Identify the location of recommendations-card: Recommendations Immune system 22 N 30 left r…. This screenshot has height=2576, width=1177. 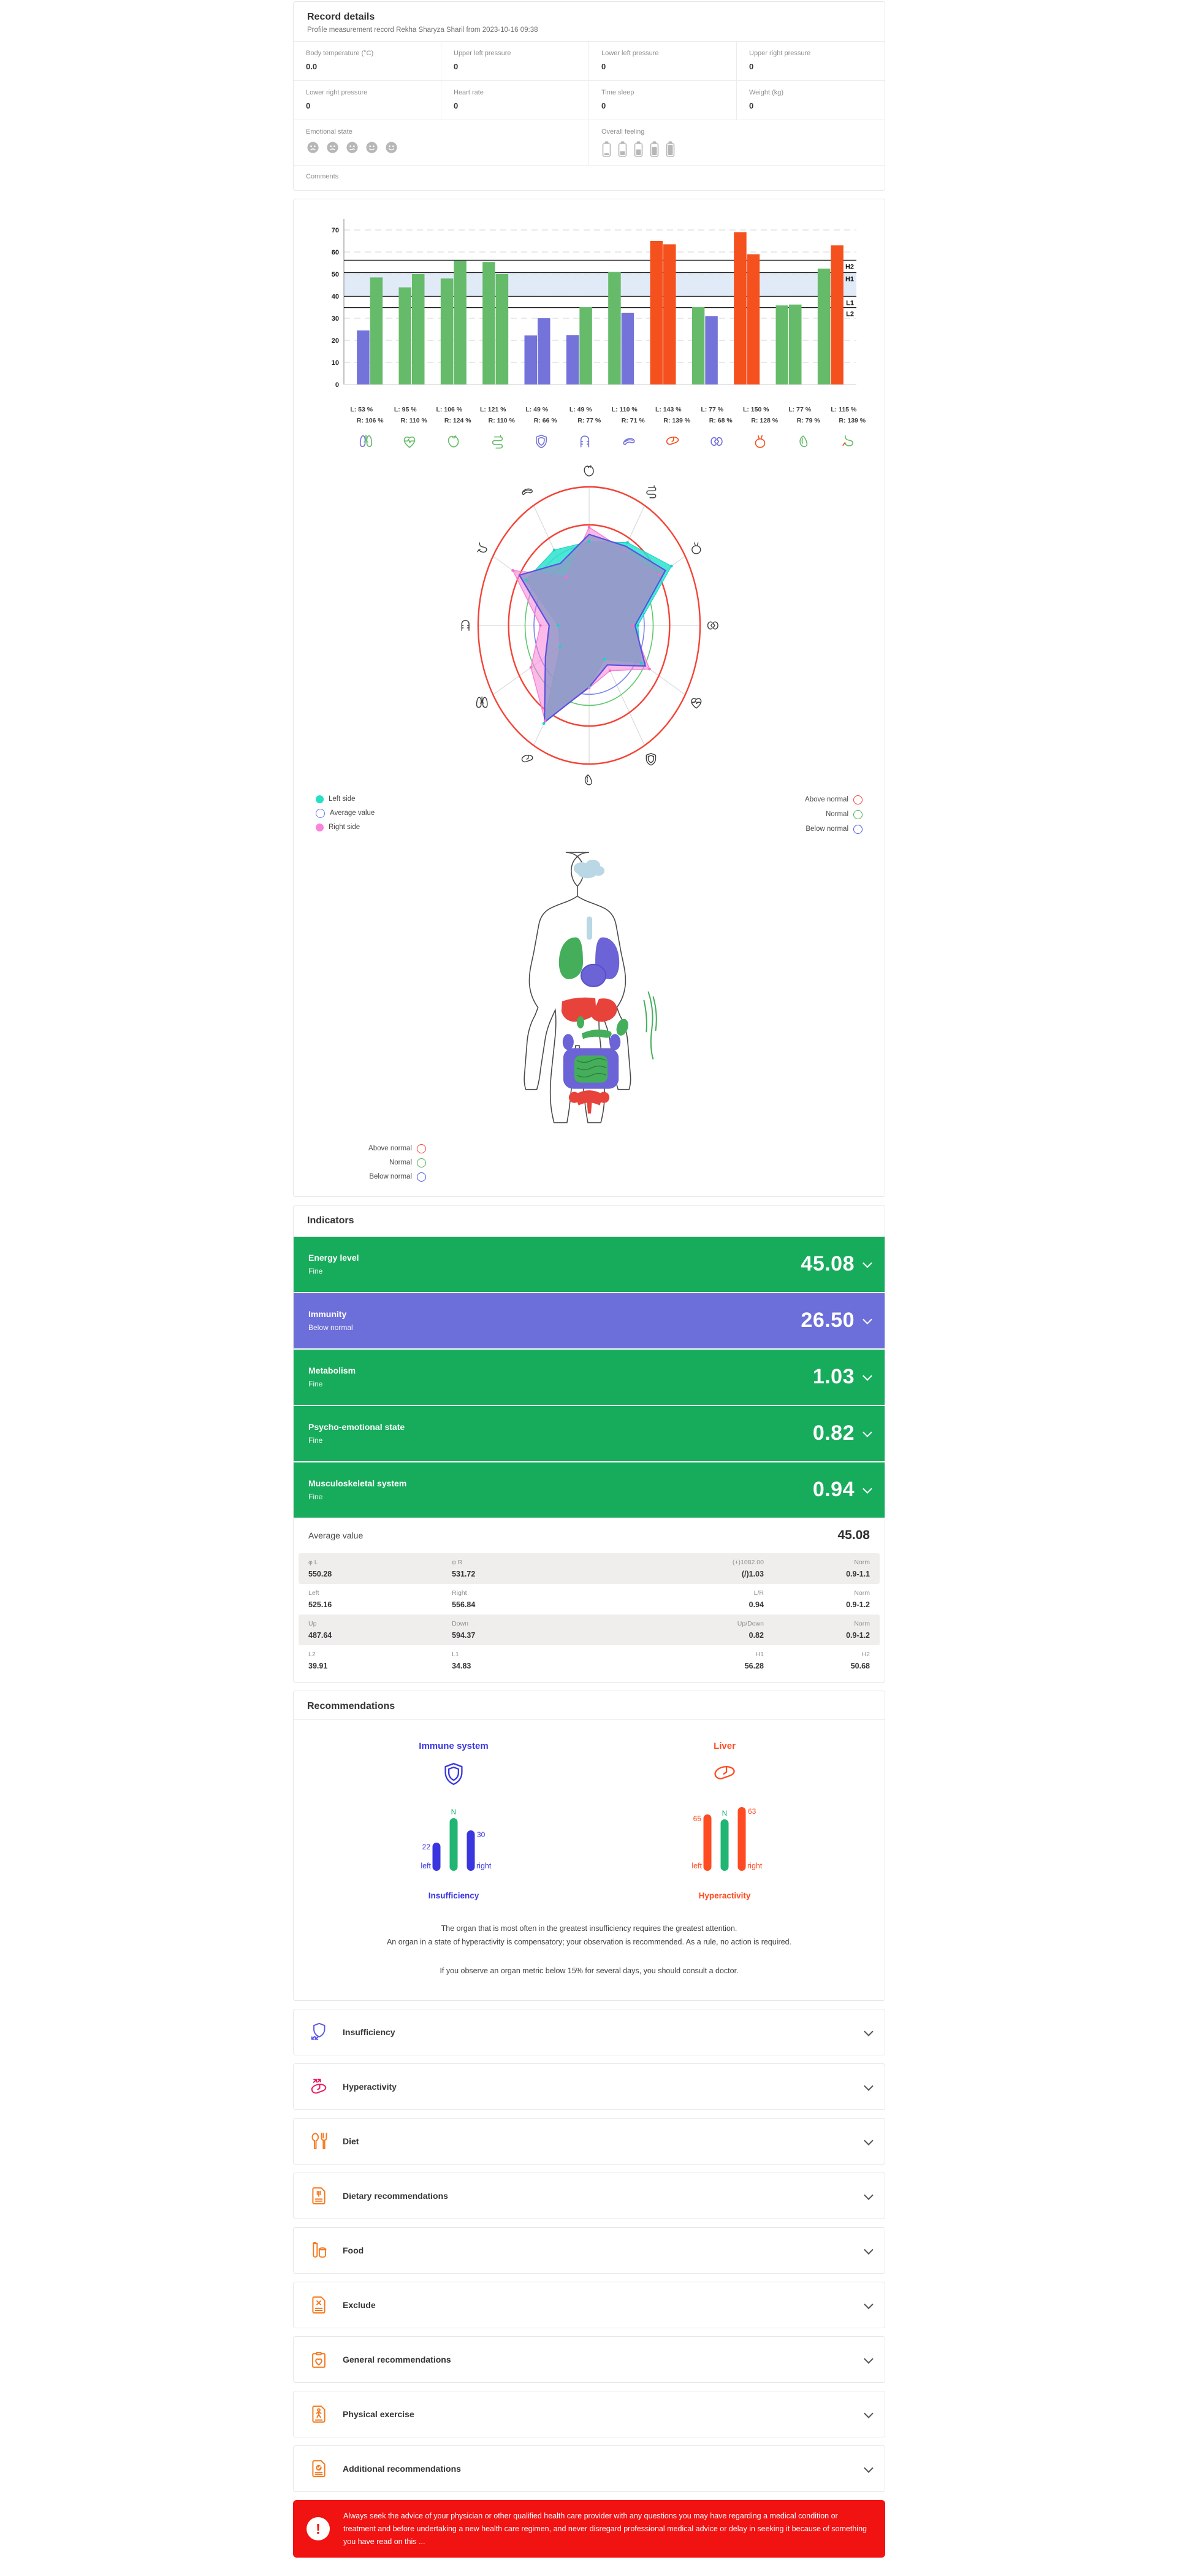
(589, 1845).